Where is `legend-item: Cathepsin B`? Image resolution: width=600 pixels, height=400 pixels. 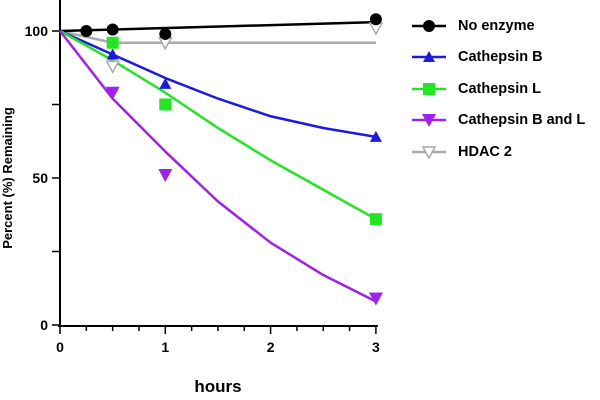 legend-item: Cathepsin B is located at coordinates (498, 58).